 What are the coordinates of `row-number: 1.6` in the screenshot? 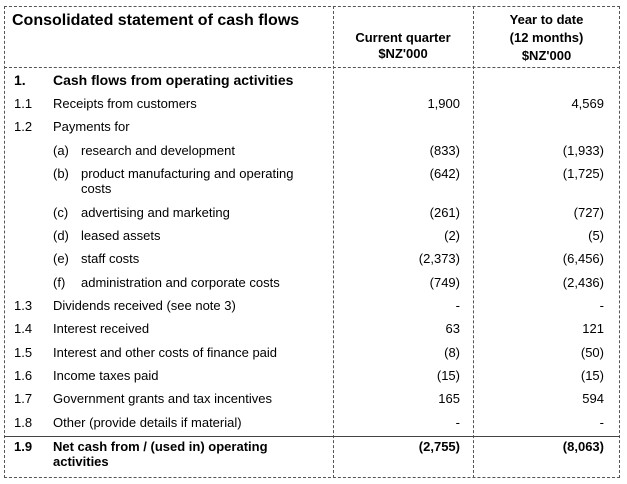 It's located at (23, 375).